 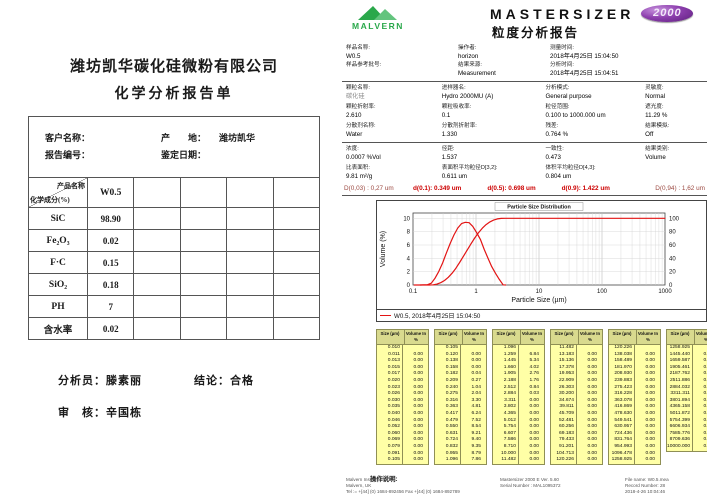 I want to click on table-row: 7585.776 0.00, so click(x=687, y=434).